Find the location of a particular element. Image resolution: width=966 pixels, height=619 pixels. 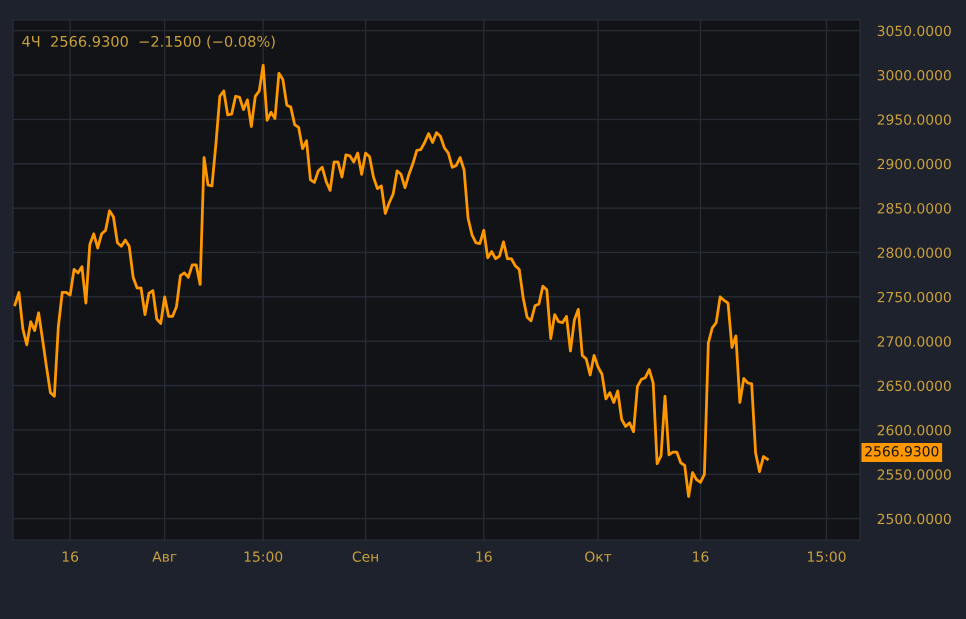

y-tick-label: 2600.0000 is located at coordinates (914, 430).